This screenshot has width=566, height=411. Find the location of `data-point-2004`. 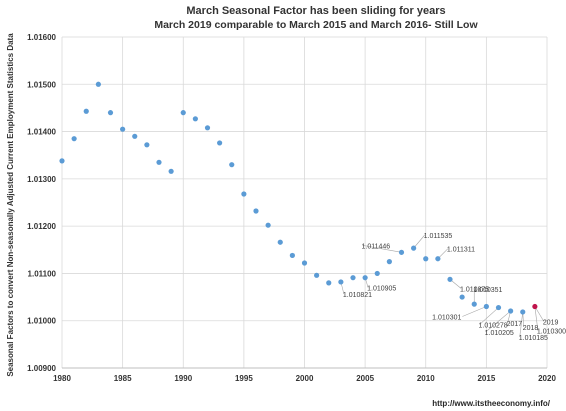

data-point-2004 is located at coordinates (353, 278).